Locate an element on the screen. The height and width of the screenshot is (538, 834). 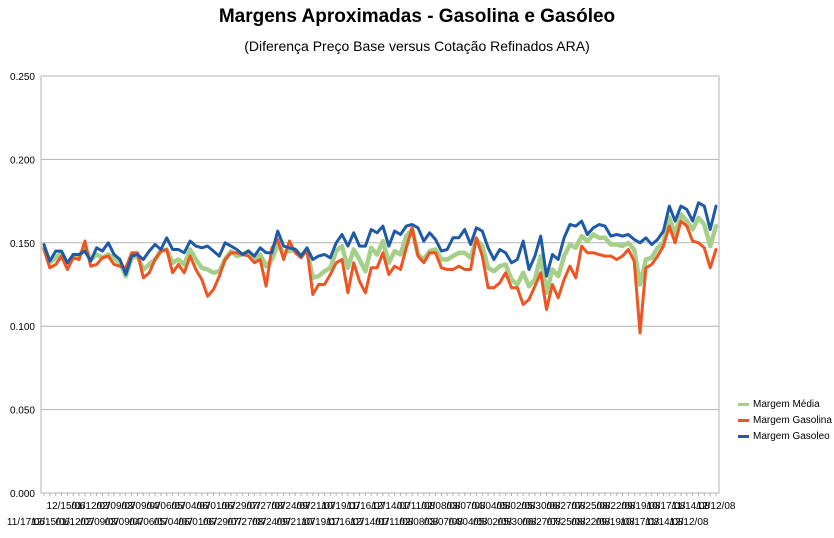
legend-label: Margem Gasoleo is located at coordinates (791, 436).